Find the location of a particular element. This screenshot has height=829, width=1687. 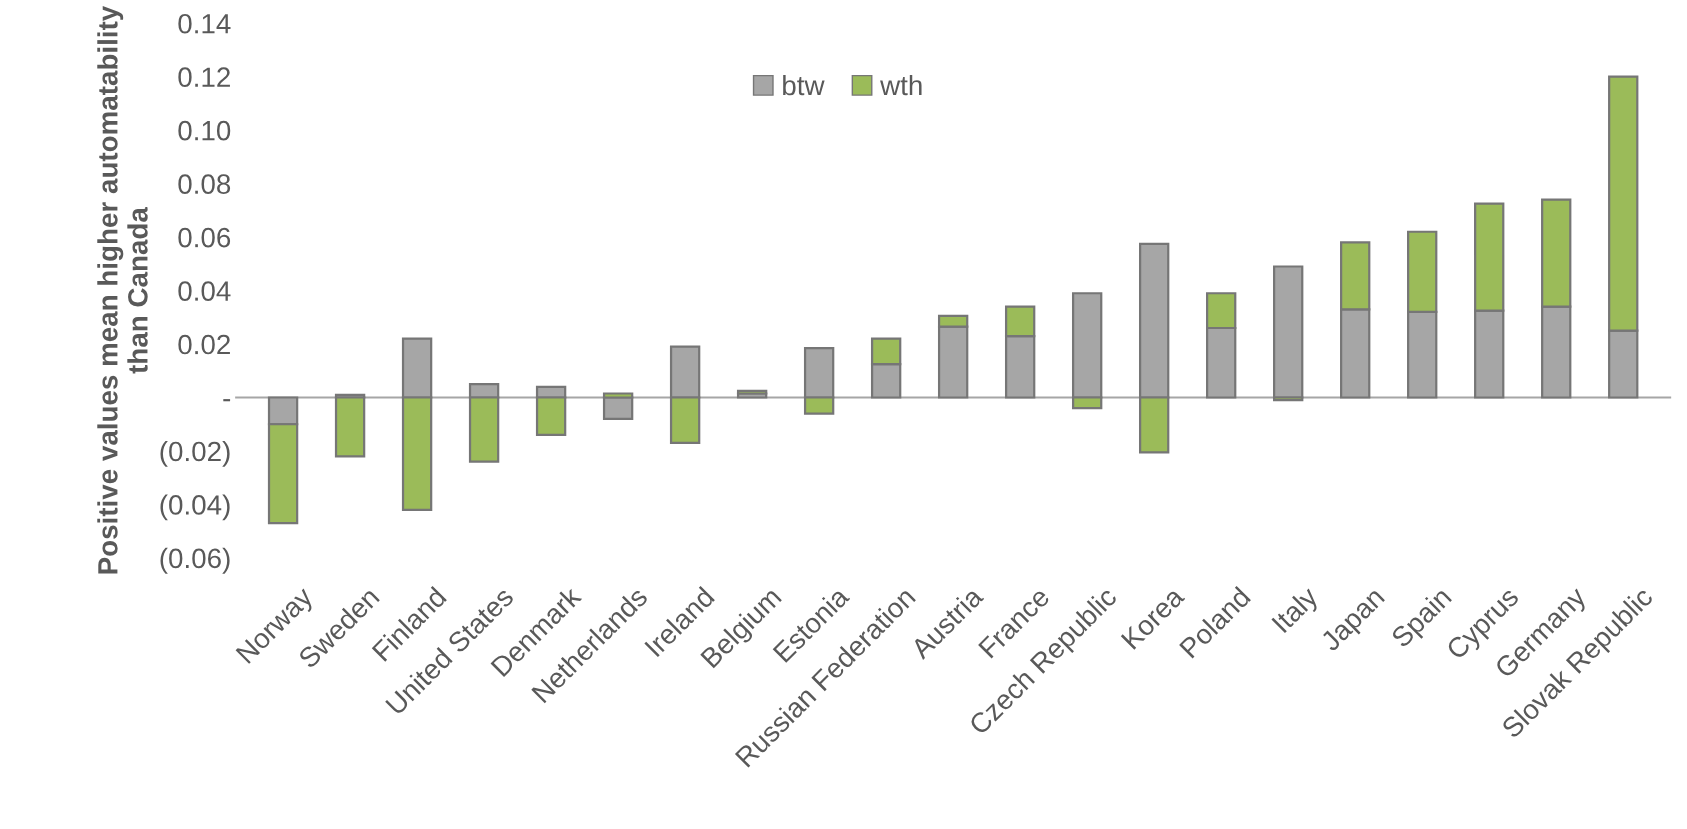

y-tick-label: (0.02) is located at coordinates (195, 453).